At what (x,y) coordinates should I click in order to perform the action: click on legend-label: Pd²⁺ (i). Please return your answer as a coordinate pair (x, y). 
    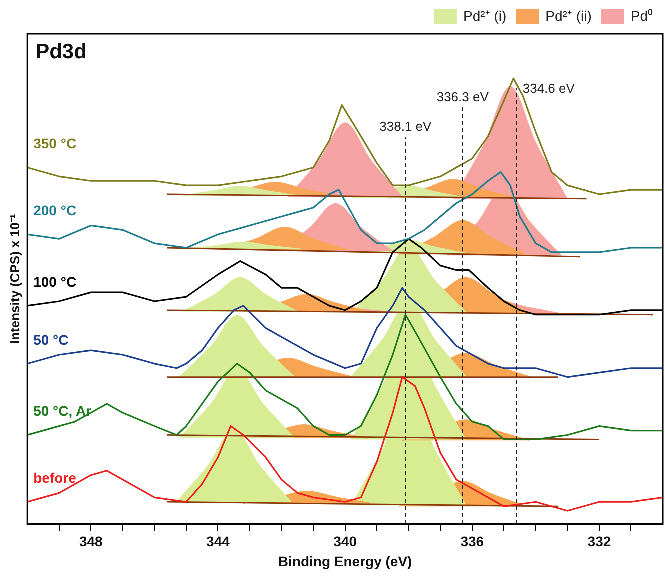
    Looking at the image, I should click on (485, 16).